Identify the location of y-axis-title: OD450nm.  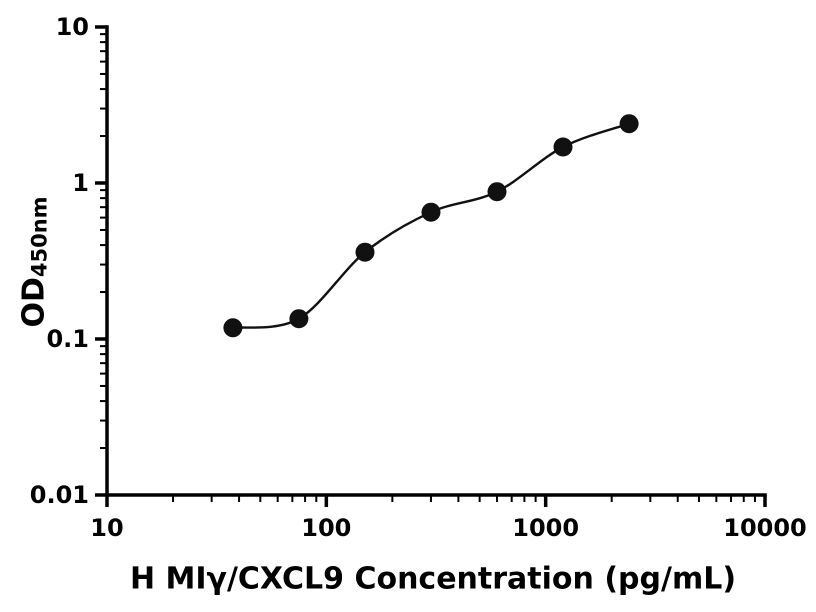
(33, 261).